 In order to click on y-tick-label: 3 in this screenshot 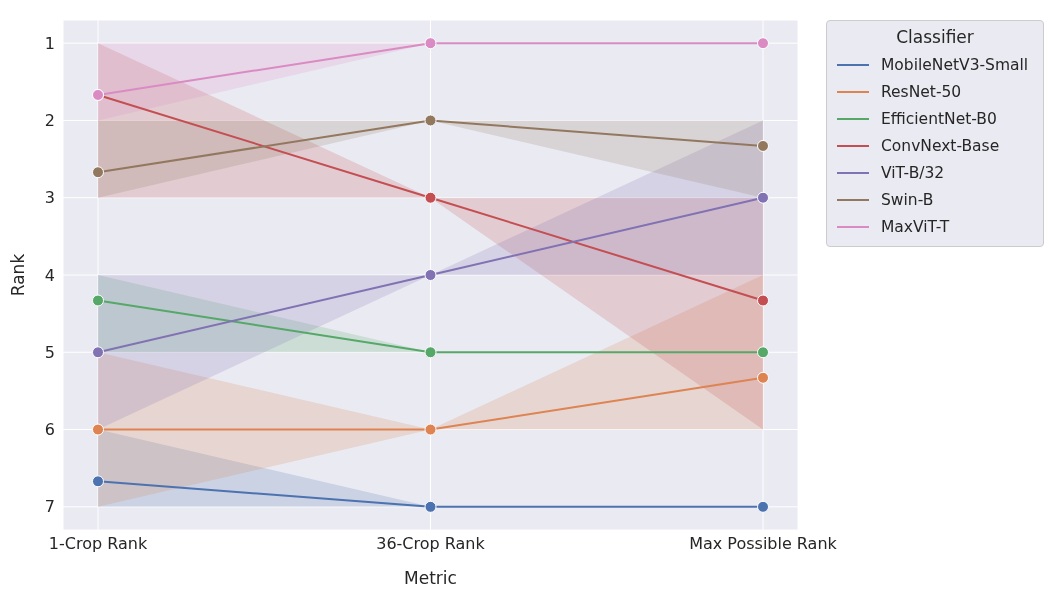, I will do `click(49, 198)`.